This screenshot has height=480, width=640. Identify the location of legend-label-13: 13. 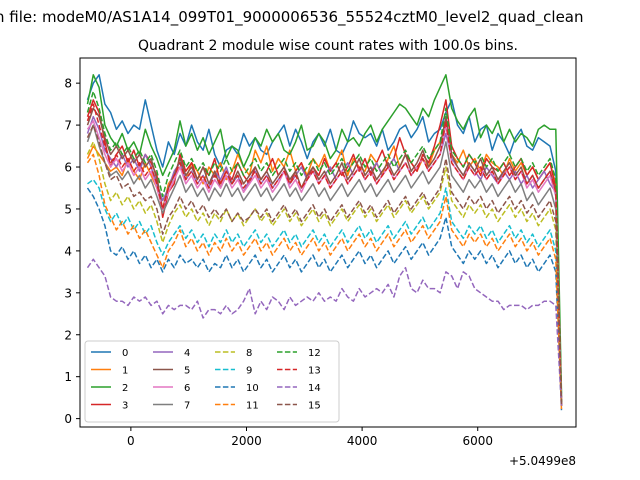
(314, 371).